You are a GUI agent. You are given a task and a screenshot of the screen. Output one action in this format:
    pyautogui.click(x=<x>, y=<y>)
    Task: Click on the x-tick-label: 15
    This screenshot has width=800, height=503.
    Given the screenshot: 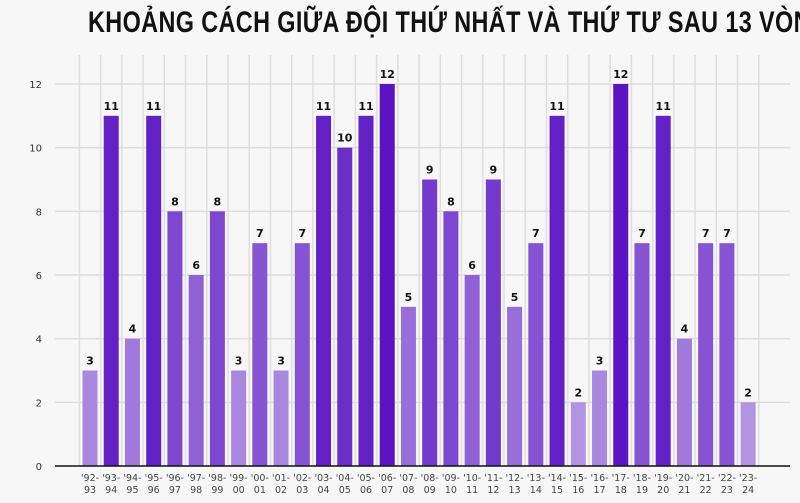 What is the action you would take?
    pyautogui.click(x=557, y=490)
    